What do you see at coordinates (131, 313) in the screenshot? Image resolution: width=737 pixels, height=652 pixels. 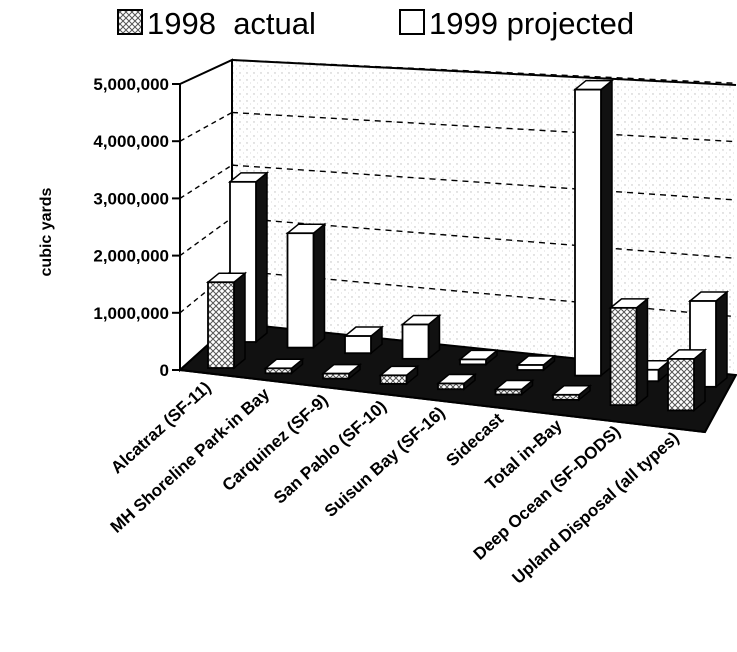 I see `y-tick-label: 1,000,000` at bounding box center [131, 313].